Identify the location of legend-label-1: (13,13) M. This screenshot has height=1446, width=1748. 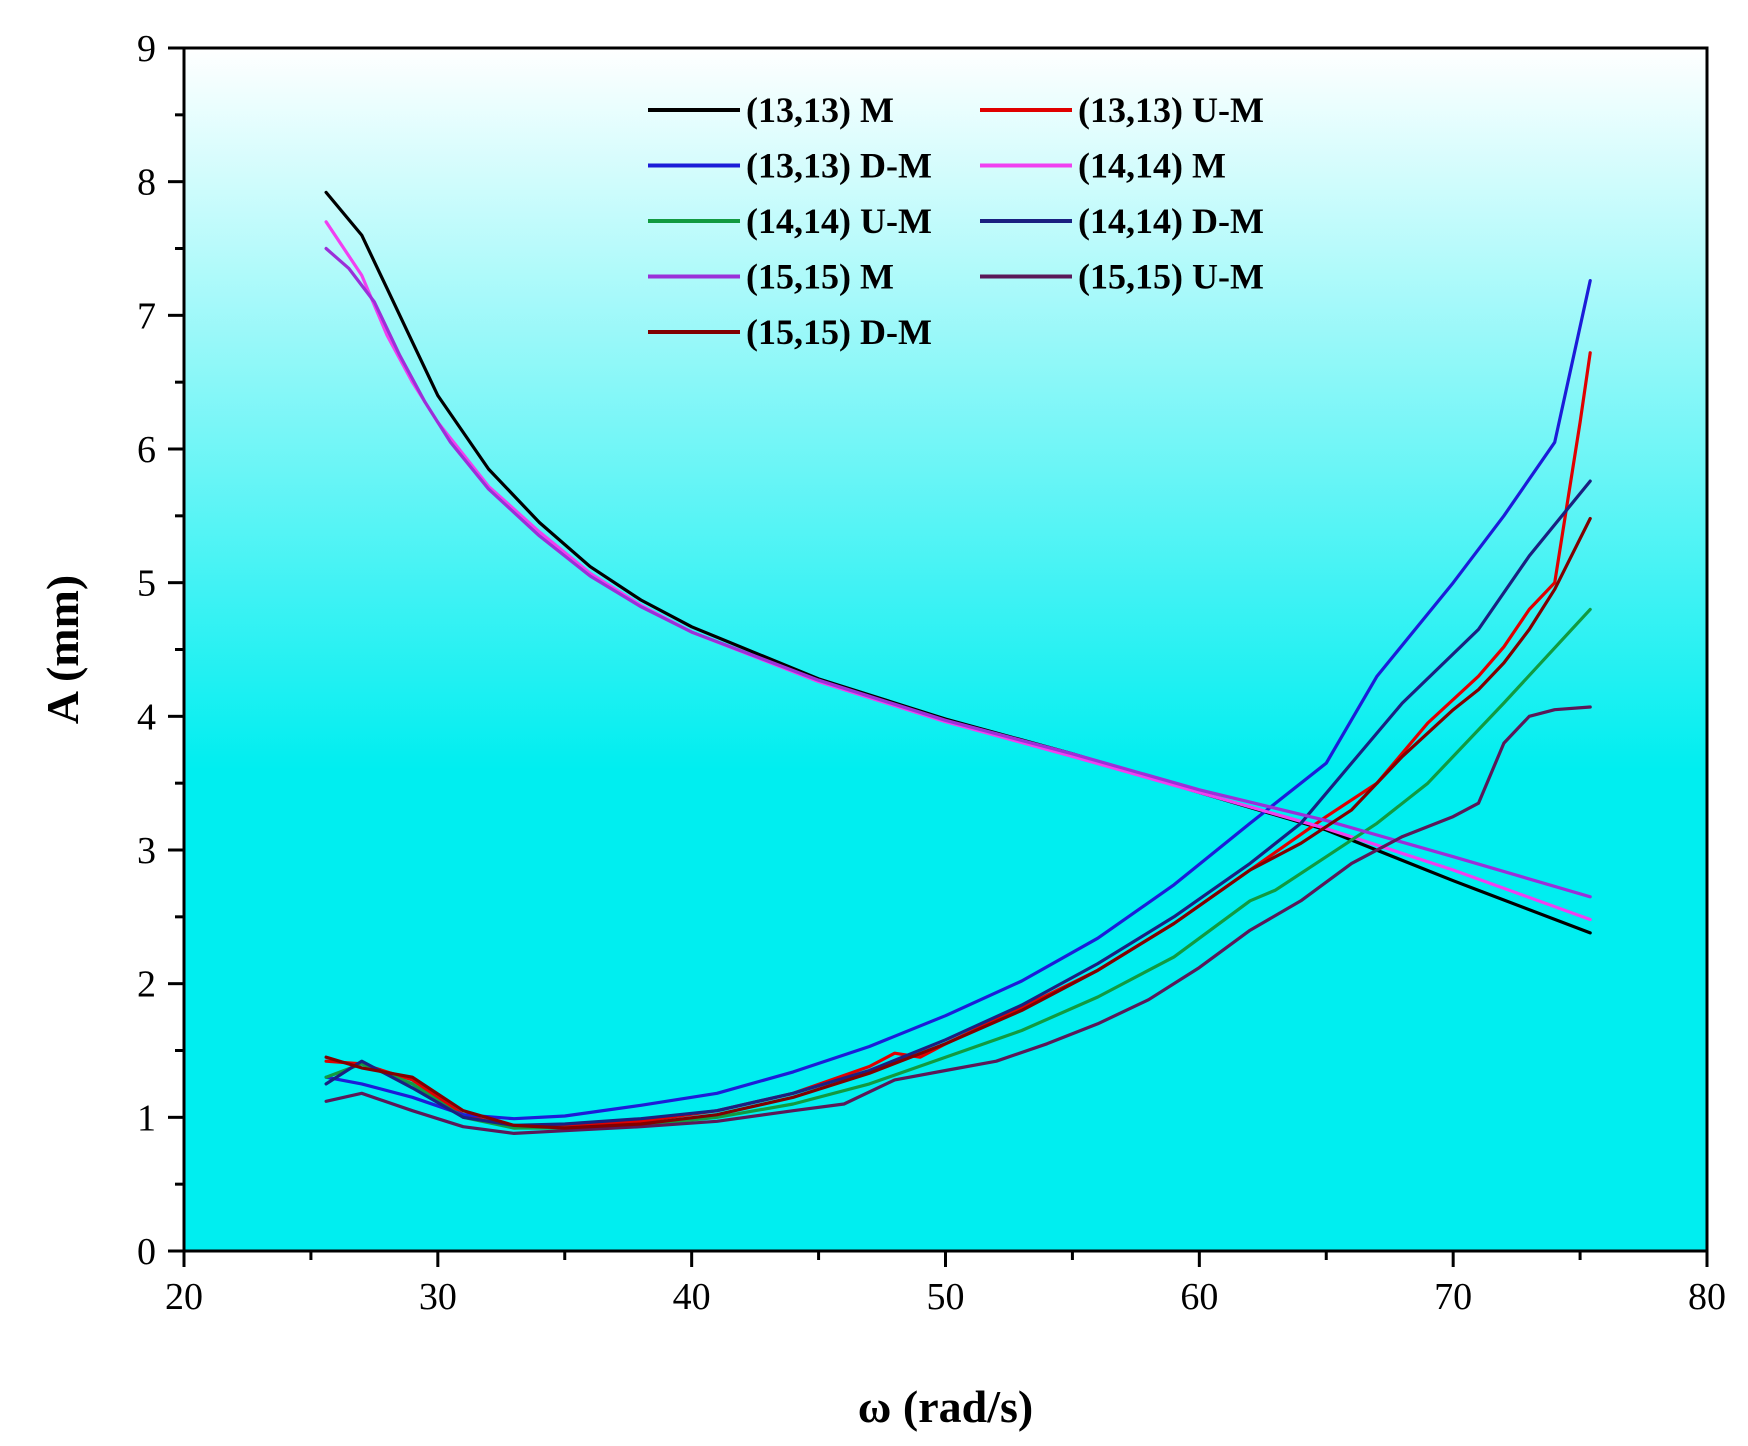
(820, 110).